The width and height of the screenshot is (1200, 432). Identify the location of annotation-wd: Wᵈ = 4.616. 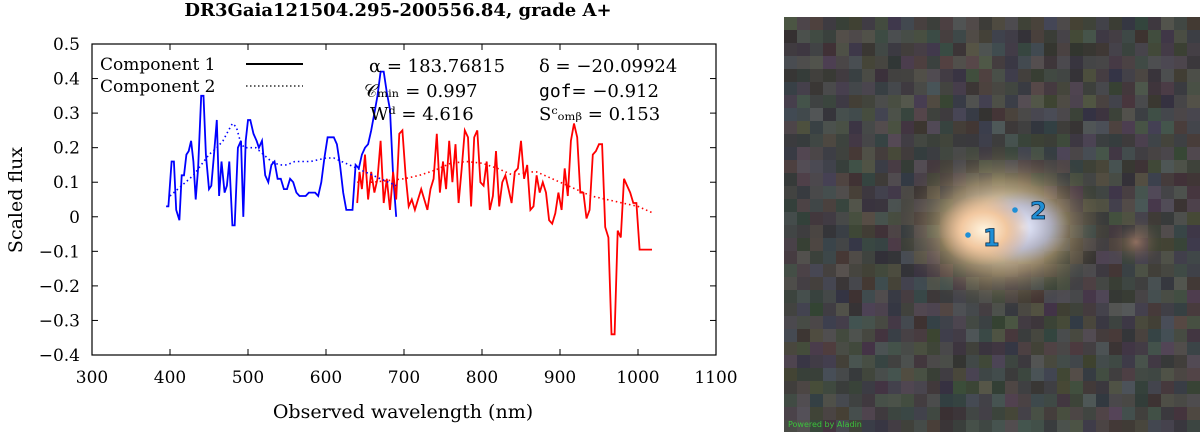
(422, 114).